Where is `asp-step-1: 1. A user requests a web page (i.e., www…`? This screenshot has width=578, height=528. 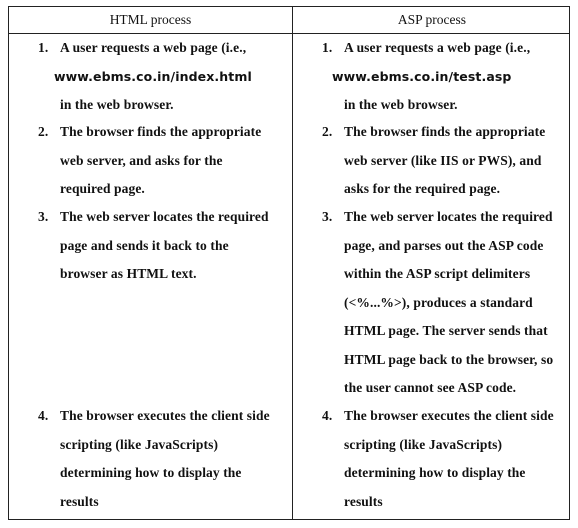 asp-step-1: 1. A user requests a web page (i.e., www… is located at coordinates (444, 77).